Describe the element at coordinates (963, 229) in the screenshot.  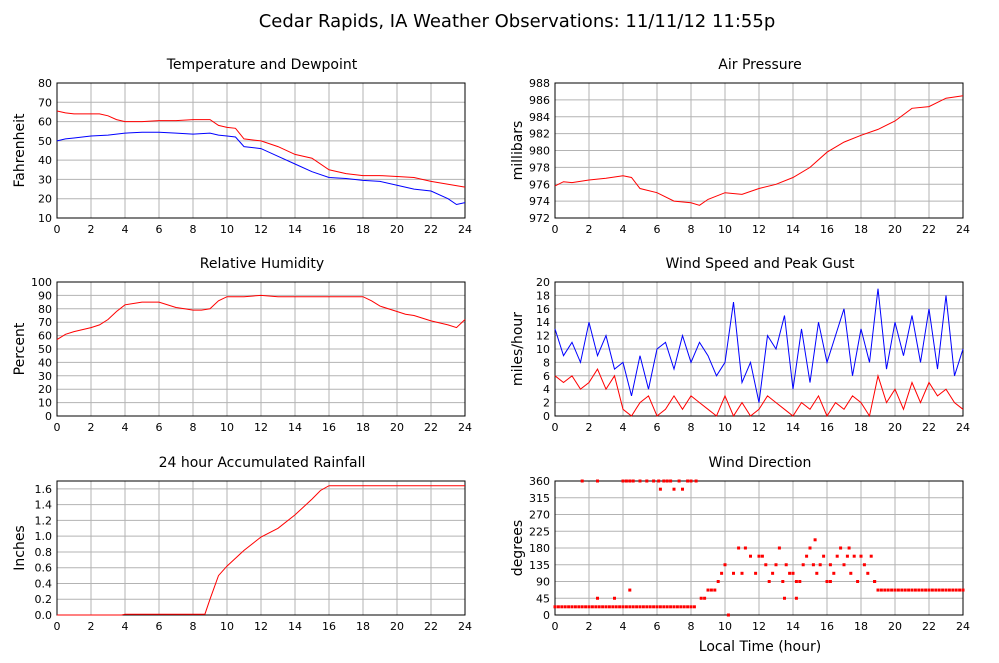
I see `x-tick-label: 24` at that location.